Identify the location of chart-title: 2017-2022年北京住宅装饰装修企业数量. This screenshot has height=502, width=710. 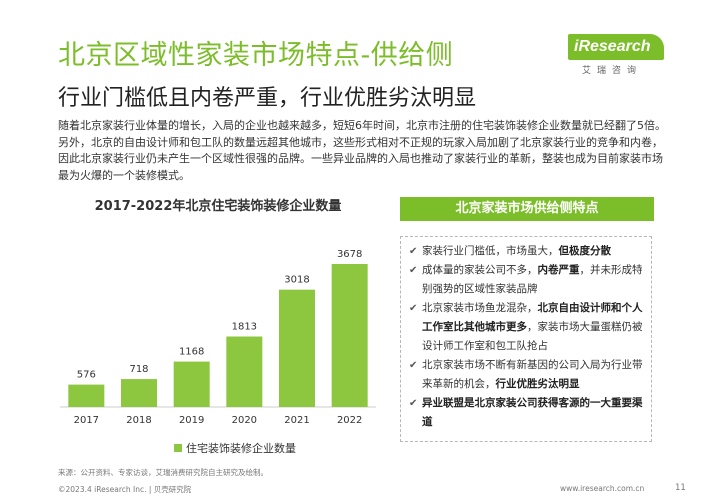
(218, 206).